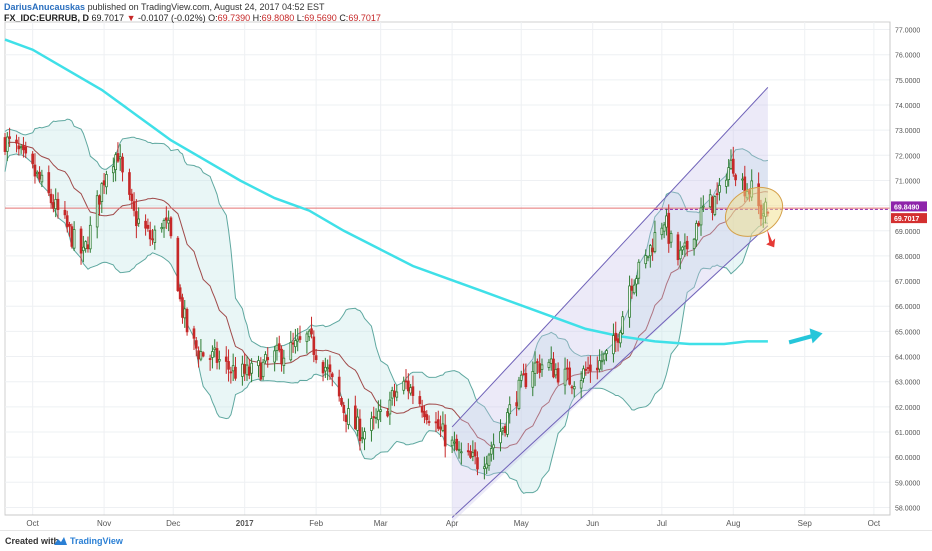  I want to click on right-arrow-annotation, so click(805, 336).